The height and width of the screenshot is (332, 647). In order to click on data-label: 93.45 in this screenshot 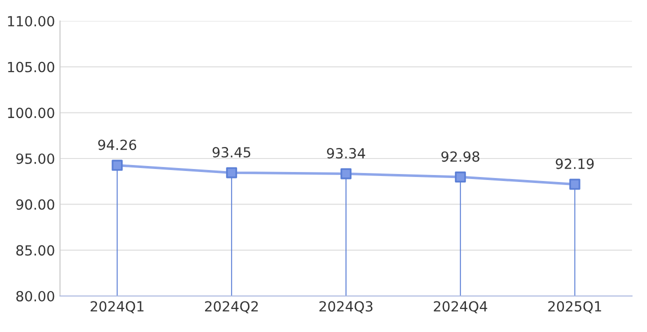, I will do `click(231, 152)`.